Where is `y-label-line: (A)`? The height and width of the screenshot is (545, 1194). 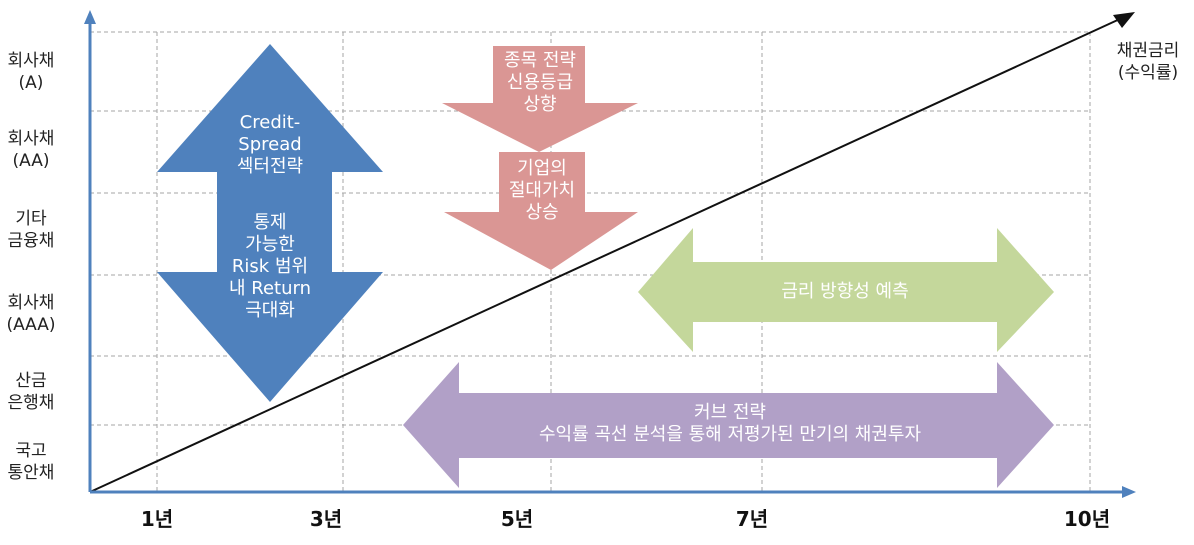
y-label-line: (A) is located at coordinates (31, 83).